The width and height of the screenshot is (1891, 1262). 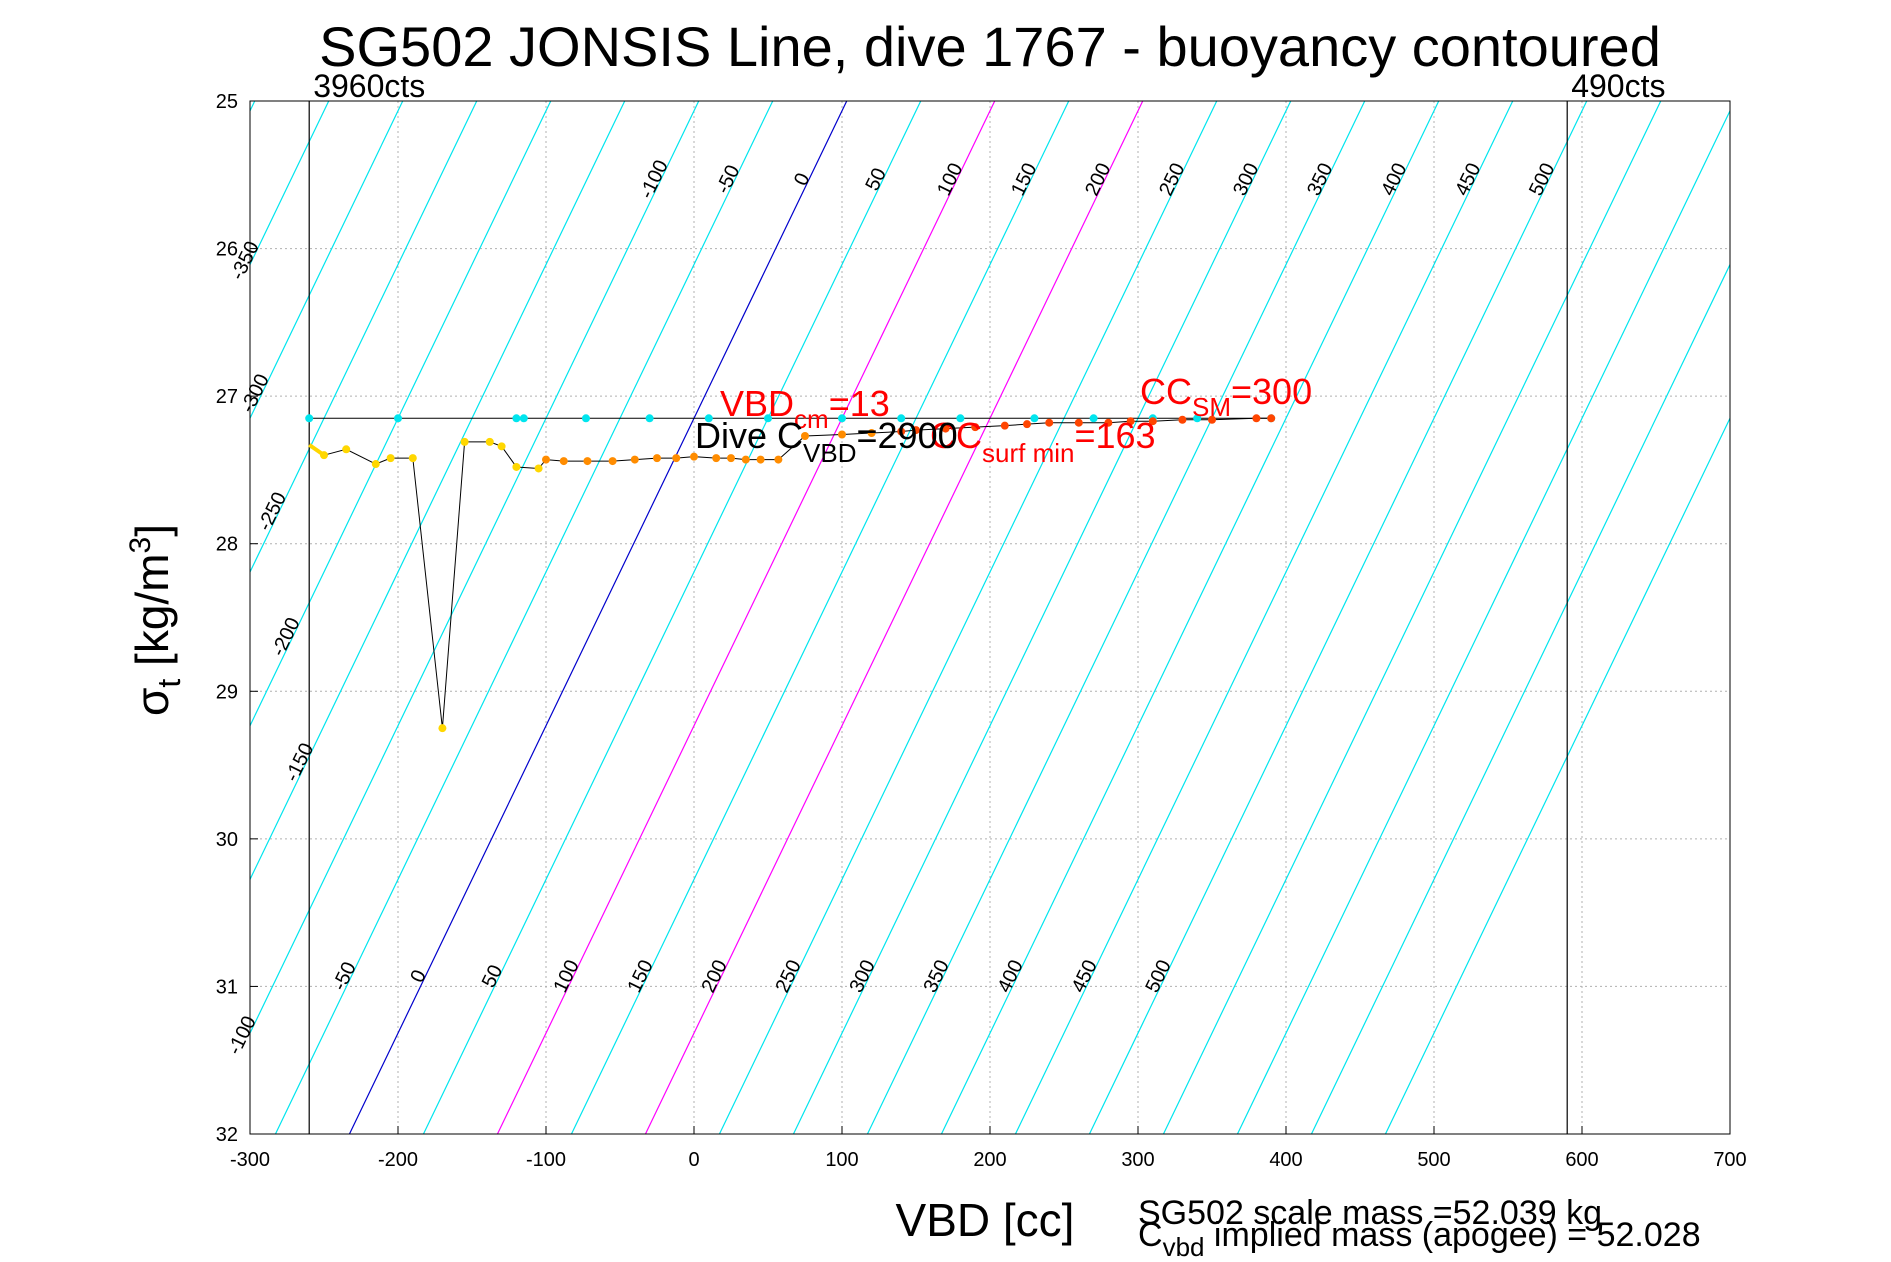 I want to click on annotation-cc-sm: CCSM=300, so click(x=1226, y=396).